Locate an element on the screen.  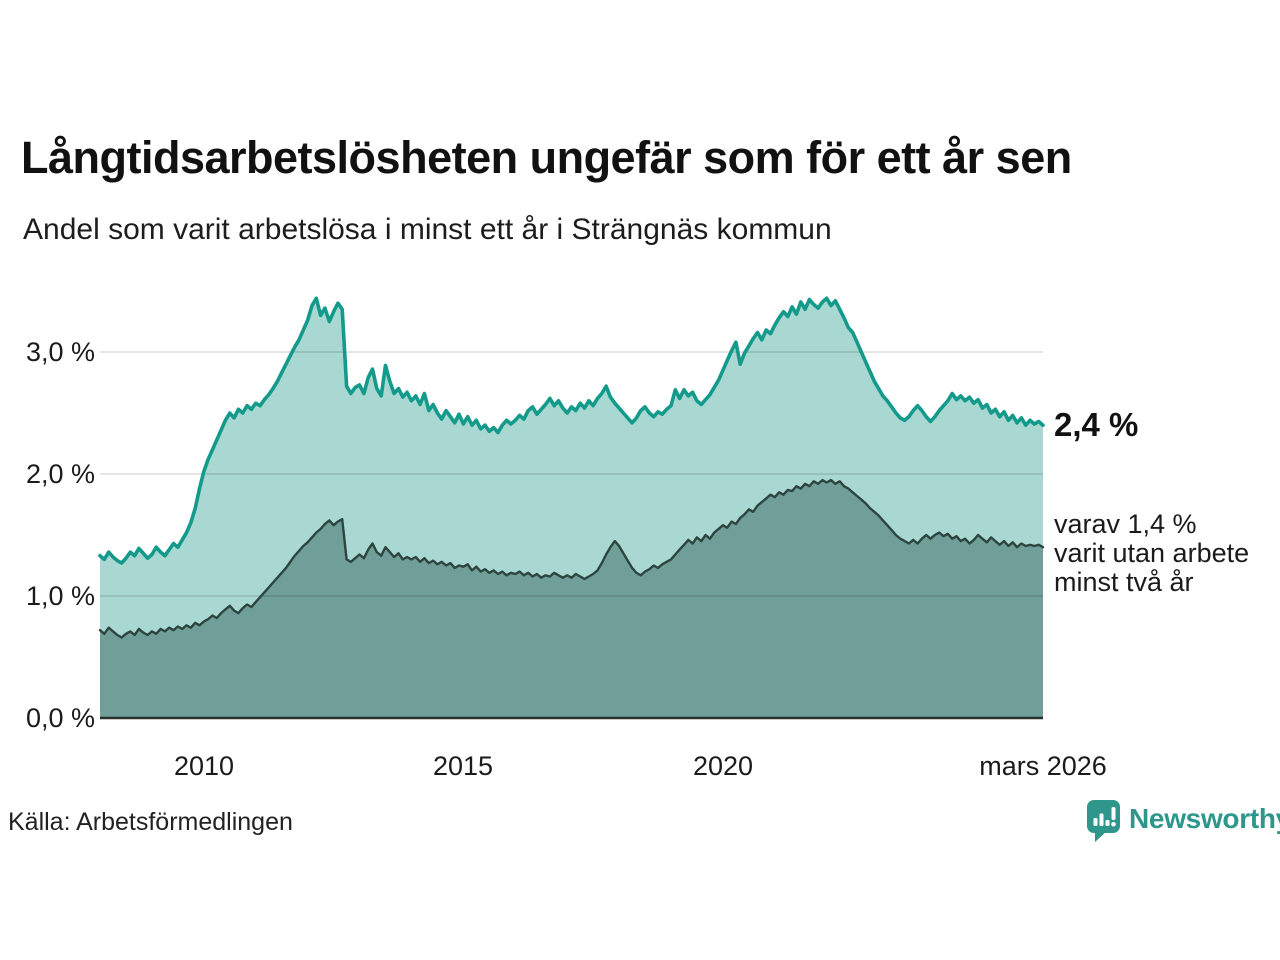
newsworthy-wordmark: Newsworthy is located at coordinates (1204, 818).